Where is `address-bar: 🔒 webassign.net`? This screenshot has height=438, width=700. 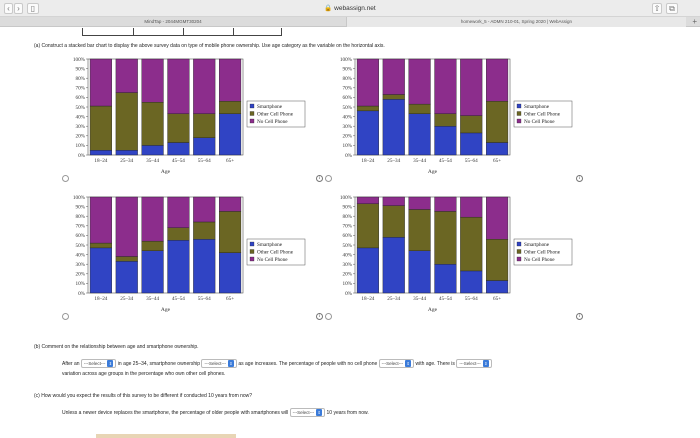
address-bar: 🔒 webassign.net is located at coordinates (350, 9).